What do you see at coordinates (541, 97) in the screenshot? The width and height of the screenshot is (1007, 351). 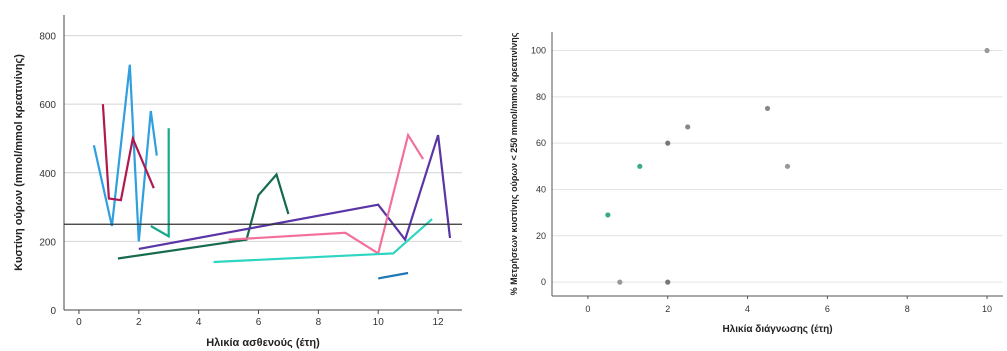 I see `right-y-tick-label: 80` at bounding box center [541, 97].